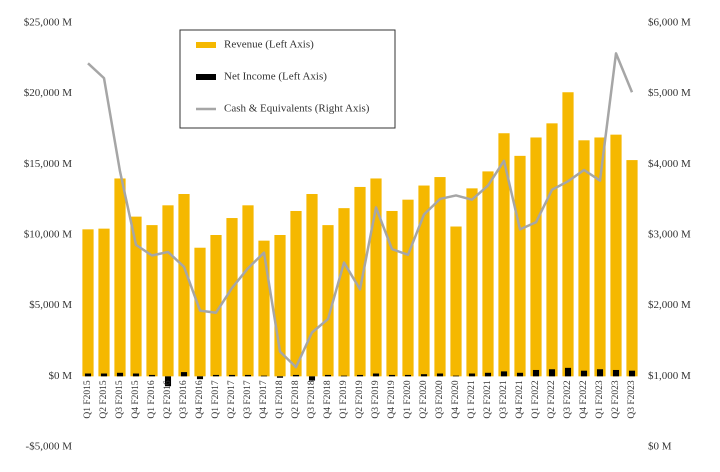 This screenshot has height=472, width=720. What do you see at coordinates (104, 399) in the screenshot?
I see `x-tick-label: Q2 F2015` at bounding box center [104, 399].